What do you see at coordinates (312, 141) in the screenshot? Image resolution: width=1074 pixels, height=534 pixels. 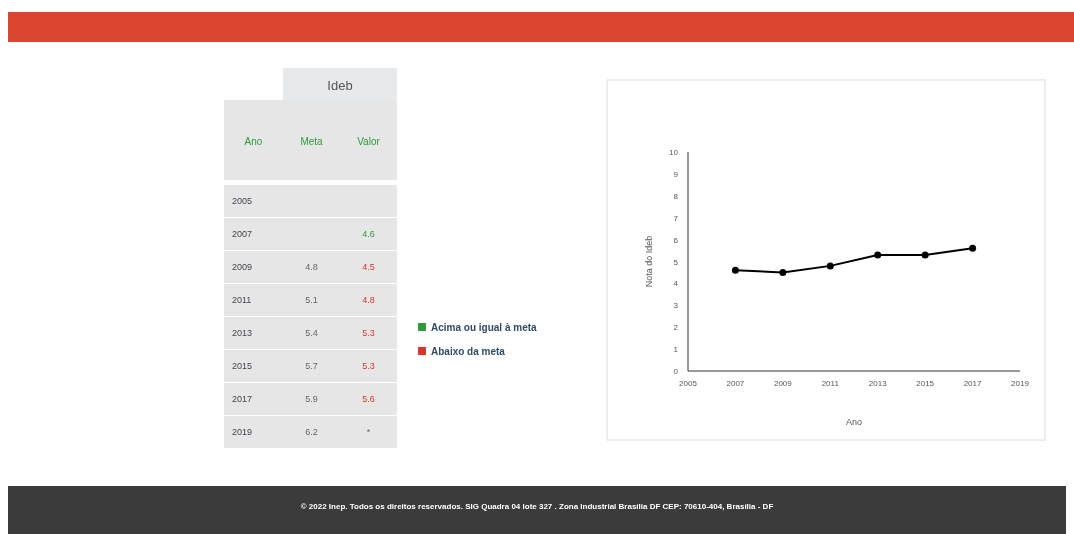 I see `x-tick-label: Meta` at bounding box center [312, 141].